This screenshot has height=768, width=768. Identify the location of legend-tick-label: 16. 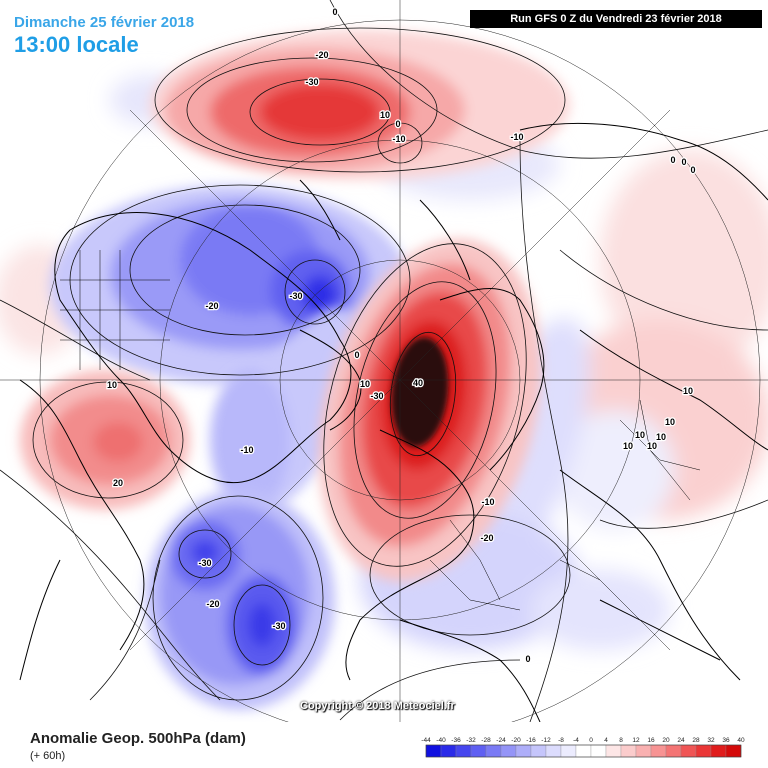
(651, 740).